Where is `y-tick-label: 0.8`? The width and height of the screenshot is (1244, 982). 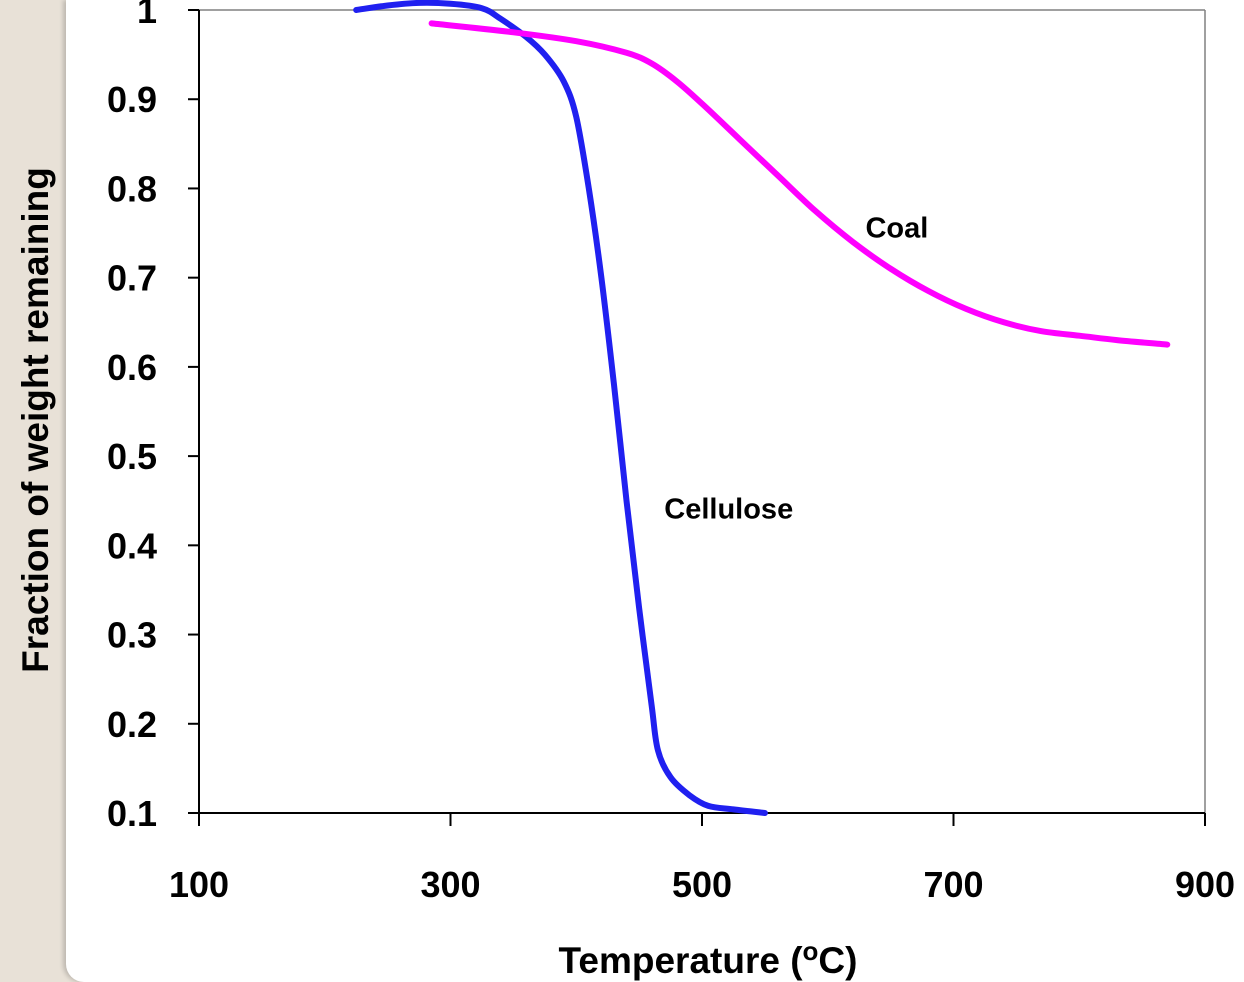
y-tick-label: 0.8 is located at coordinates (132, 188).